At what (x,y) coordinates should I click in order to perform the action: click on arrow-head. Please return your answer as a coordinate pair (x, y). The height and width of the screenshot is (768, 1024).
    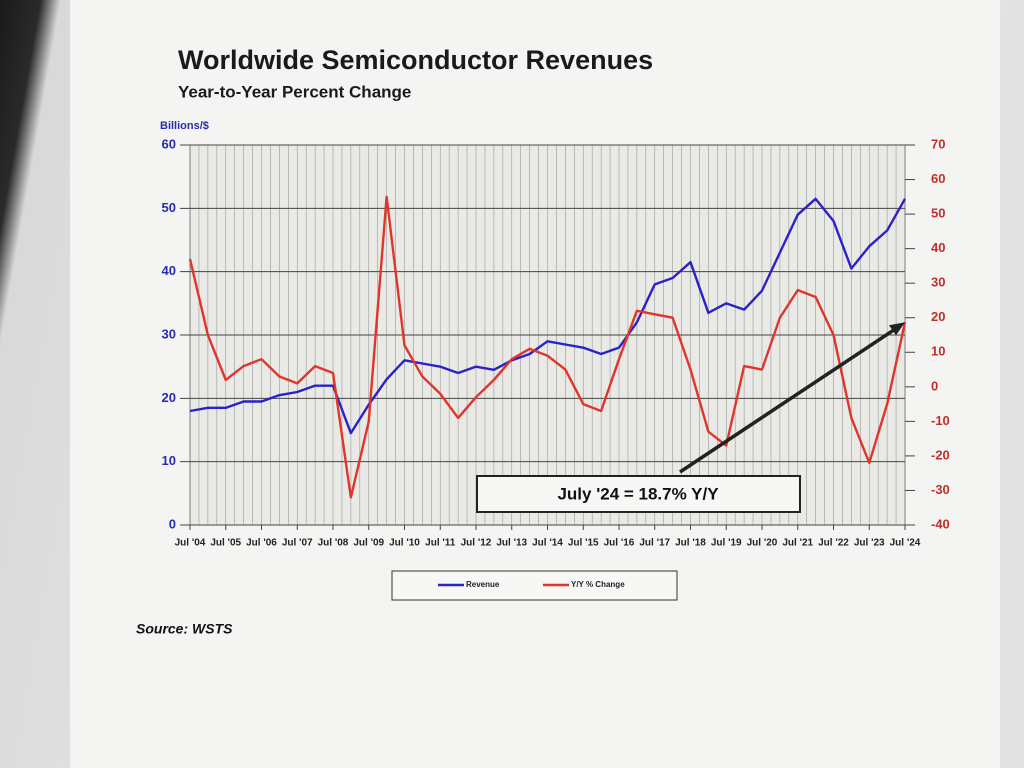
    Looking at the image, I should click on (897, 329).